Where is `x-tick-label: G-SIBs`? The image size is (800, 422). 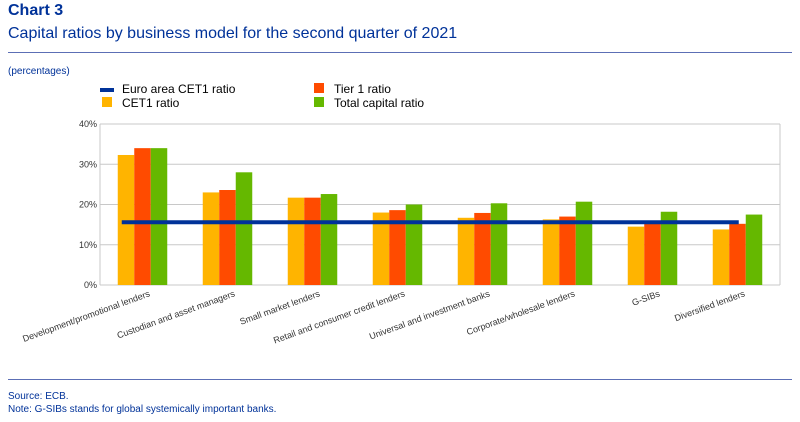 x-tick-label: G-SIBs is located at coordinates (645, 297).